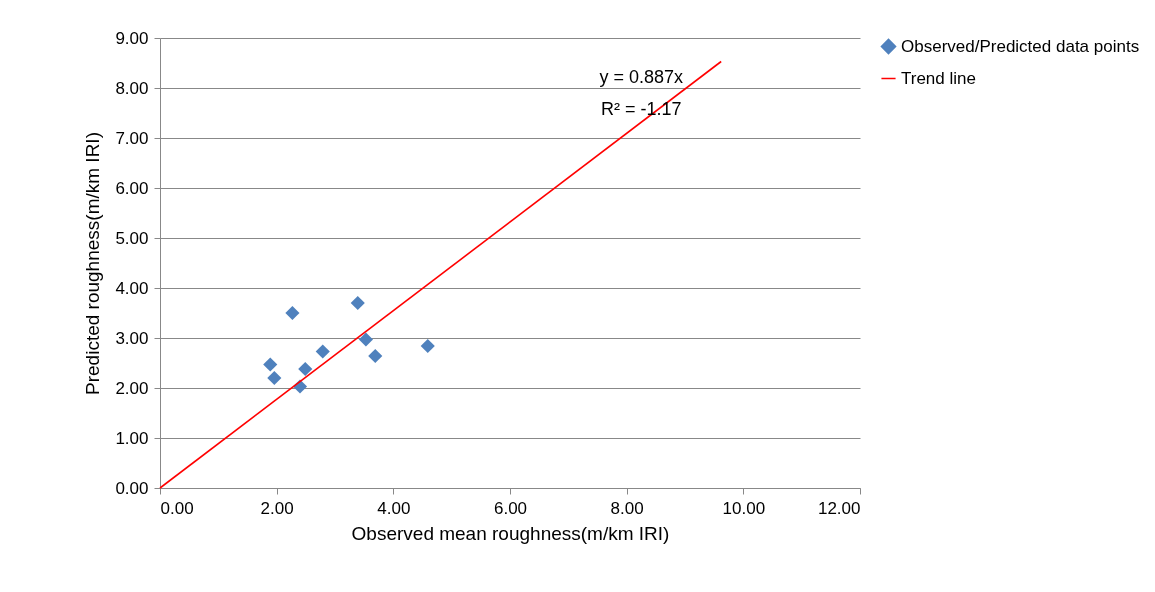  Describe the element at coordinates (132, 338) in the screenshot. I see `y-tick-label: 3.00` at that location.